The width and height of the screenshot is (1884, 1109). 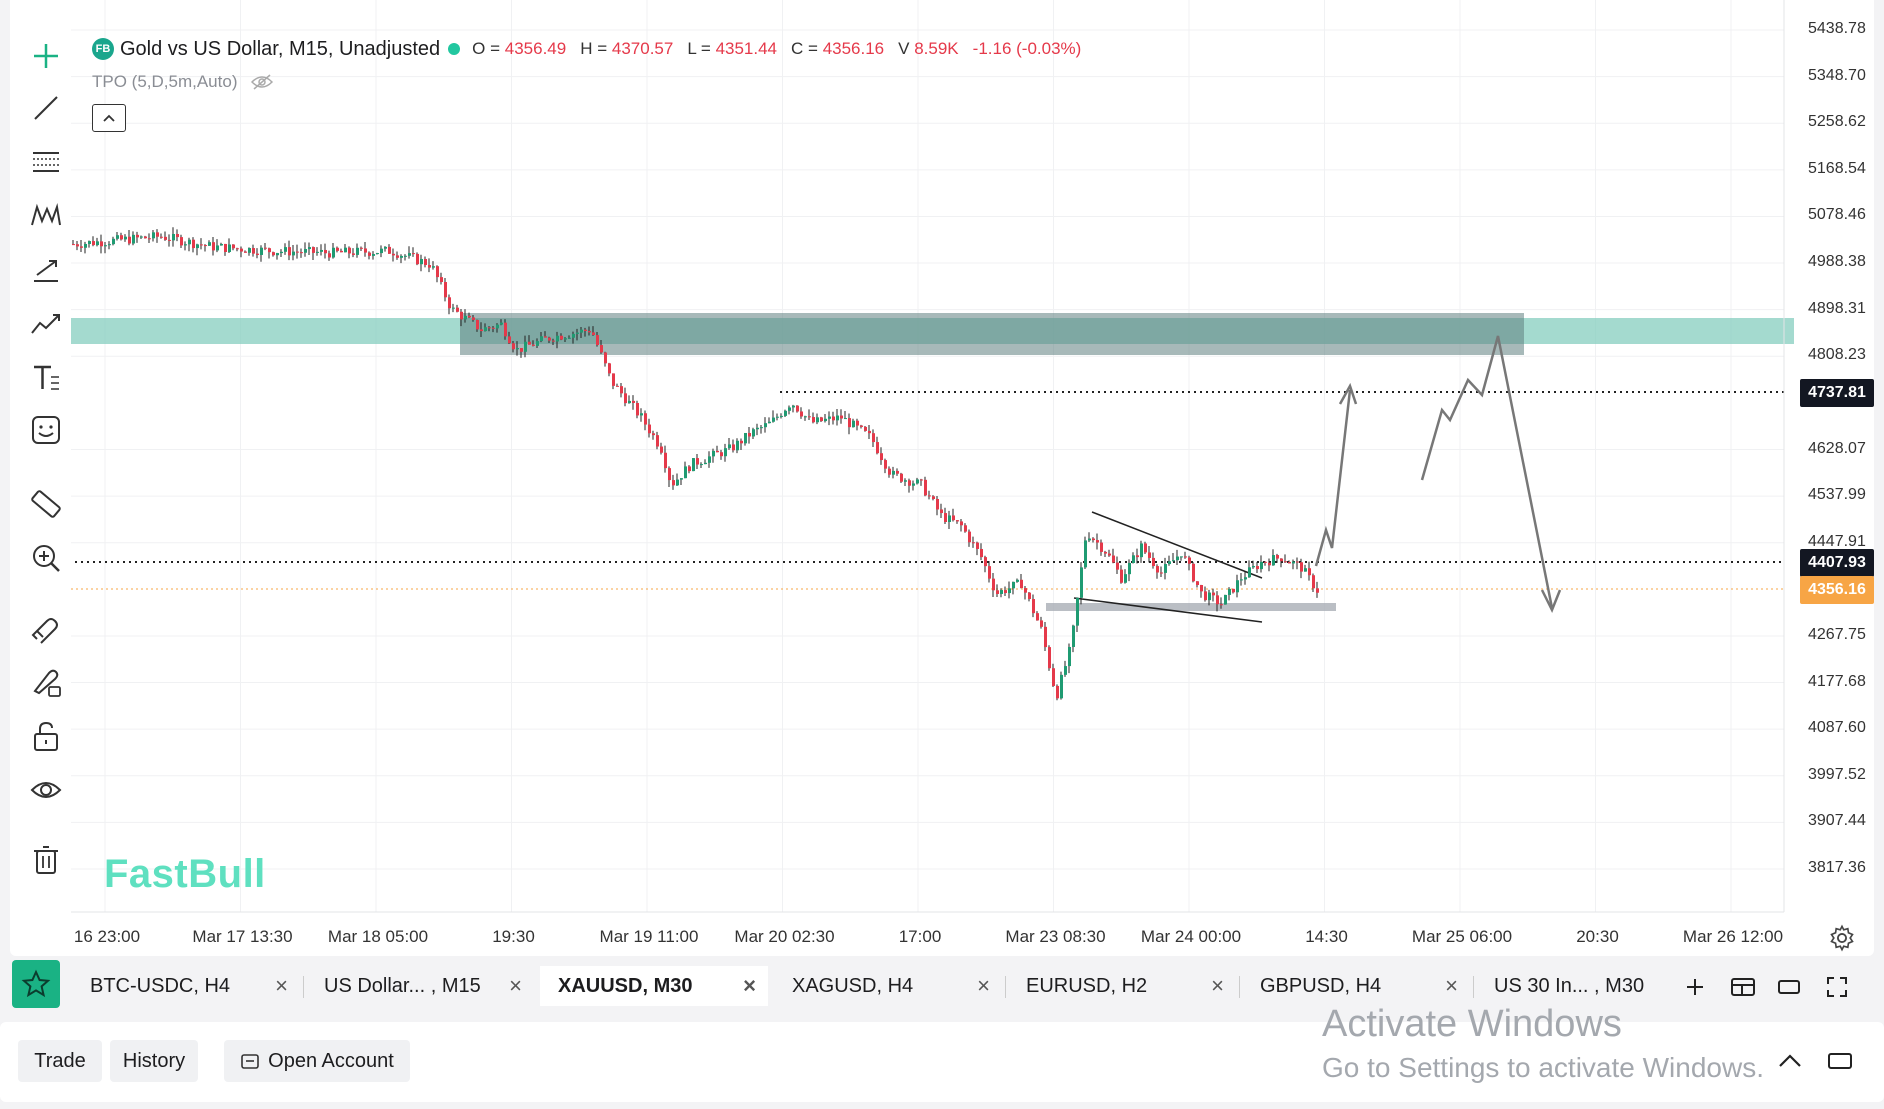 I want to click on fb-badge: FB, so click(x=103, y=49).